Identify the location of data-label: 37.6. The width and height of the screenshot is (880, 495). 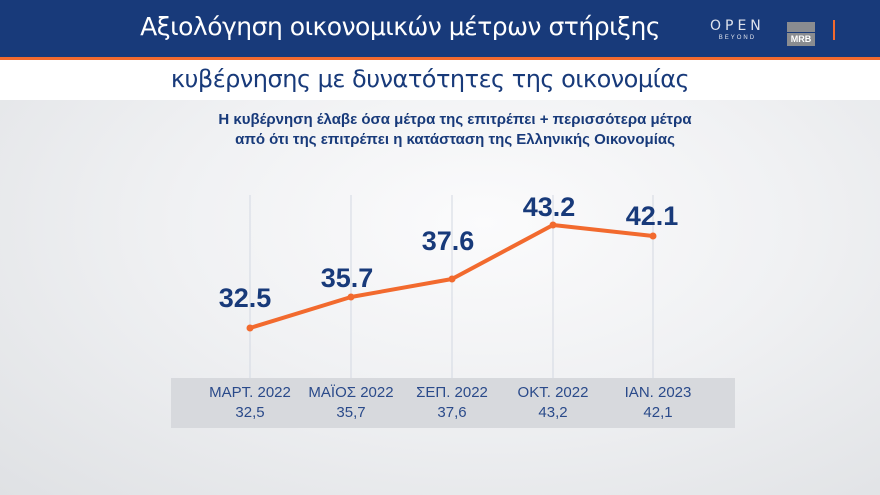
(448, 241).